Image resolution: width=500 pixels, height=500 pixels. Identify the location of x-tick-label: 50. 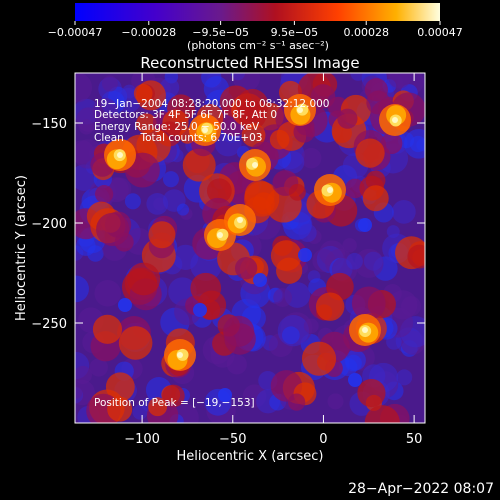
(414, 439).